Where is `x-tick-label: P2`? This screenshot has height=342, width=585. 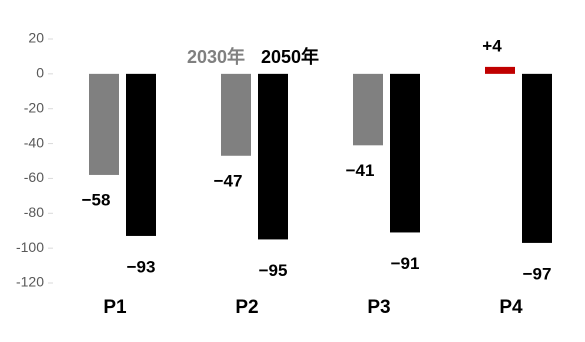
x-tick-label: P2 is located at coordinates (246, 307).